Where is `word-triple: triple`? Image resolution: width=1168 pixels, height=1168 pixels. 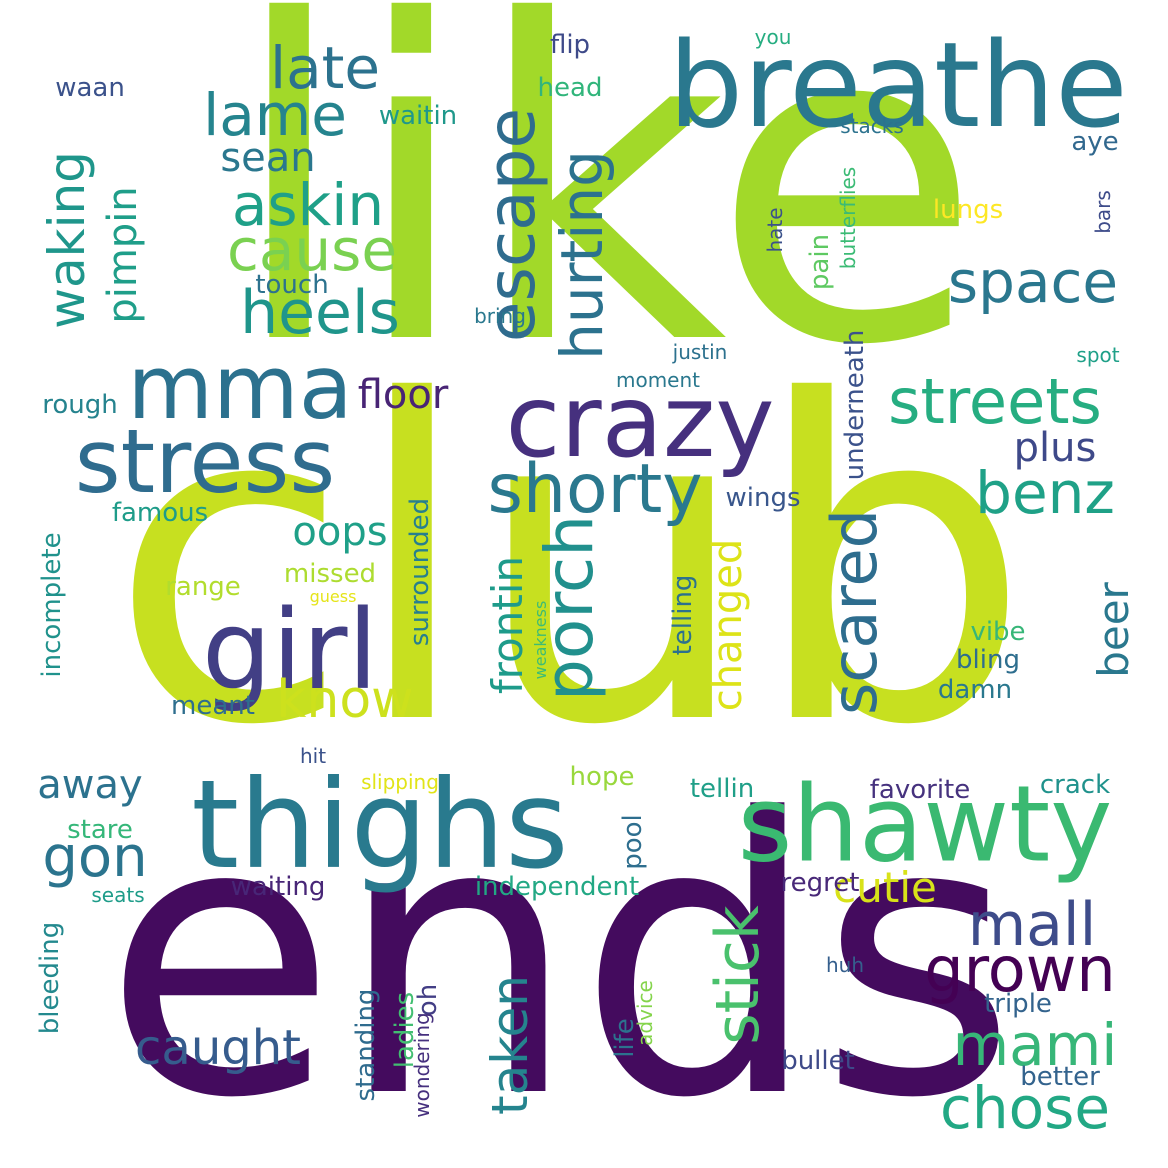 word-triple: triple is located at coordinates (1018, 1004).